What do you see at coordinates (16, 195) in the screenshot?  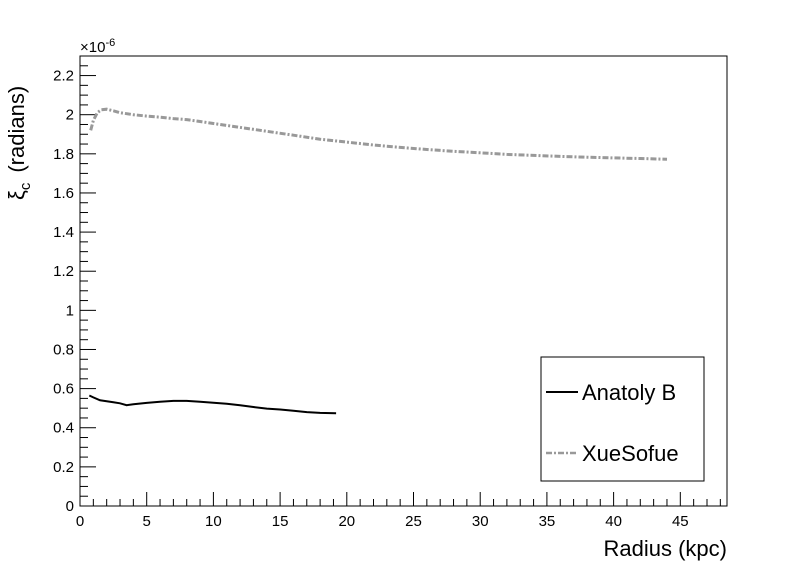 I see `y-axis-label-symbol: ξ` at bounding box center [16, 195].